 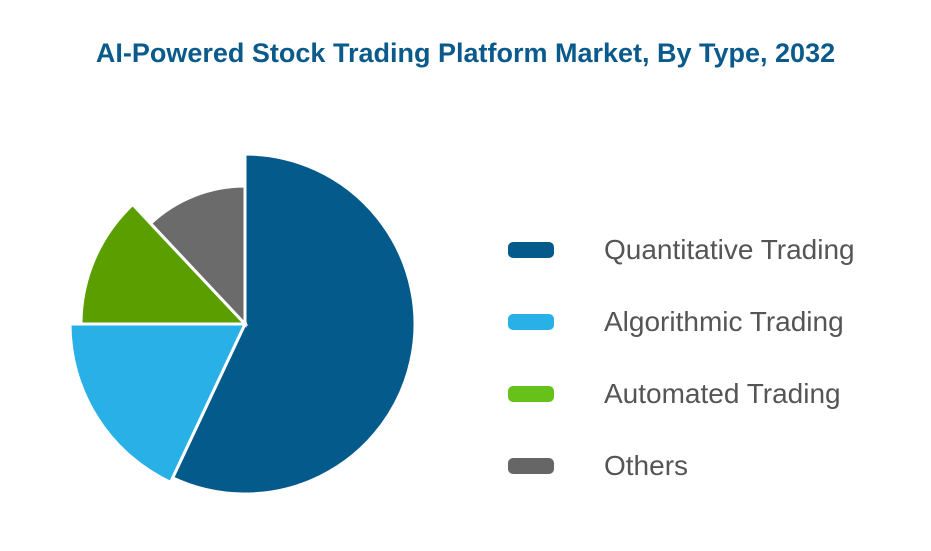 I want to click on legend-item-algorithmic: Algorithmic Trading, so click(x=681, y=322).